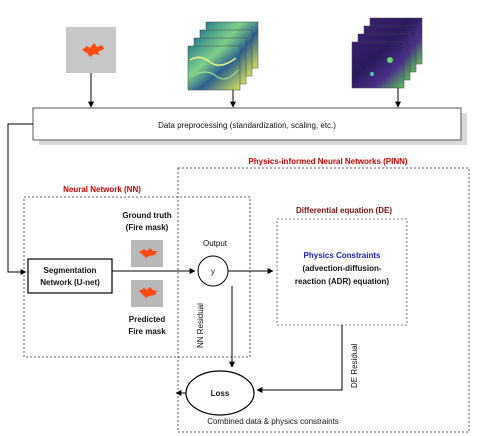 The image size is (480, 436). Describe the element at coordinates (299, 357) in the screenshot. I see `arrow-de-residual` at that location.